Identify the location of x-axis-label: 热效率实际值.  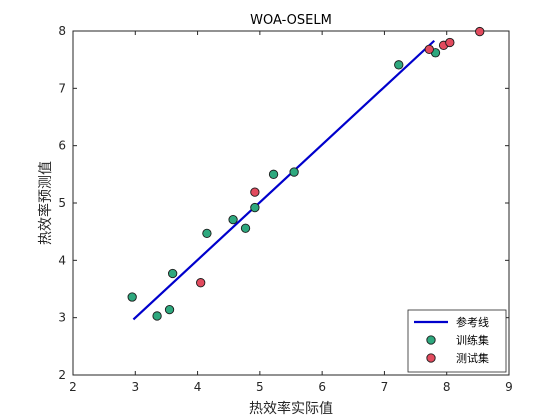
(291, 408).